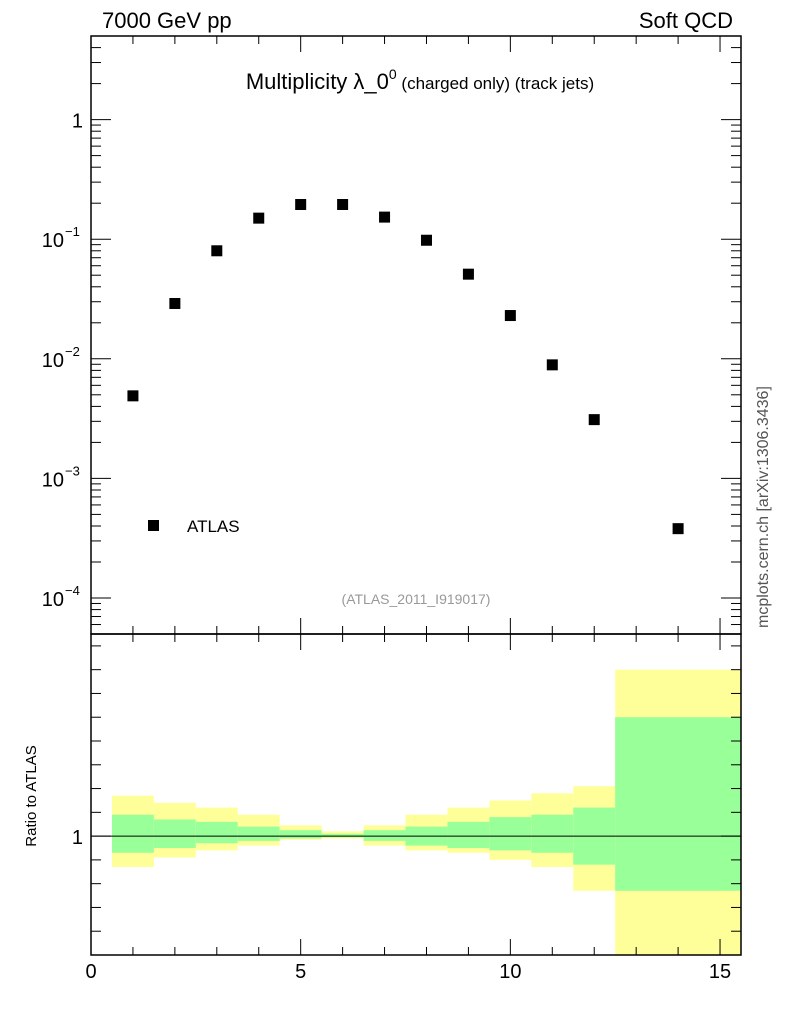 The image size is (786, 1024). I want to click on x-tick-label: 0, so click(90, 972).